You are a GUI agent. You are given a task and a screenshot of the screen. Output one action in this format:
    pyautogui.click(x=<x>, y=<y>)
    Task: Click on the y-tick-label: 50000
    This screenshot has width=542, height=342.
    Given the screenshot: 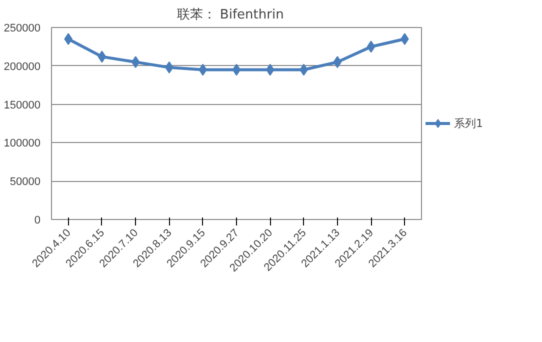 What is the action you would take?
    pyautogui.click(x=25, y=182)
    